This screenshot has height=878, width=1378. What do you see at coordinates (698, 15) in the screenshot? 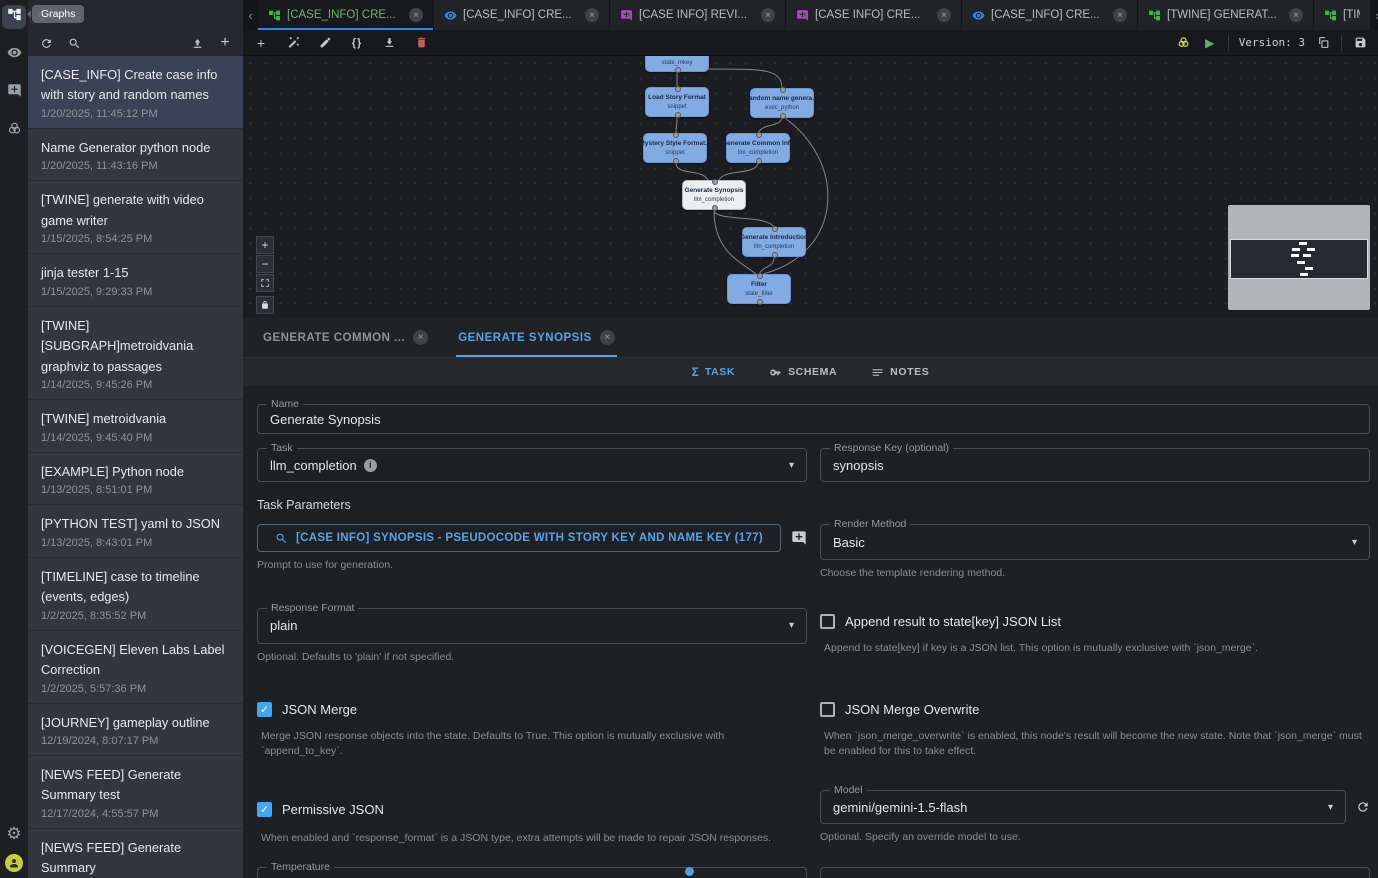
I see `editor-tab: [CASE INFO] REVI... ×` at bounding box center [698, 15].